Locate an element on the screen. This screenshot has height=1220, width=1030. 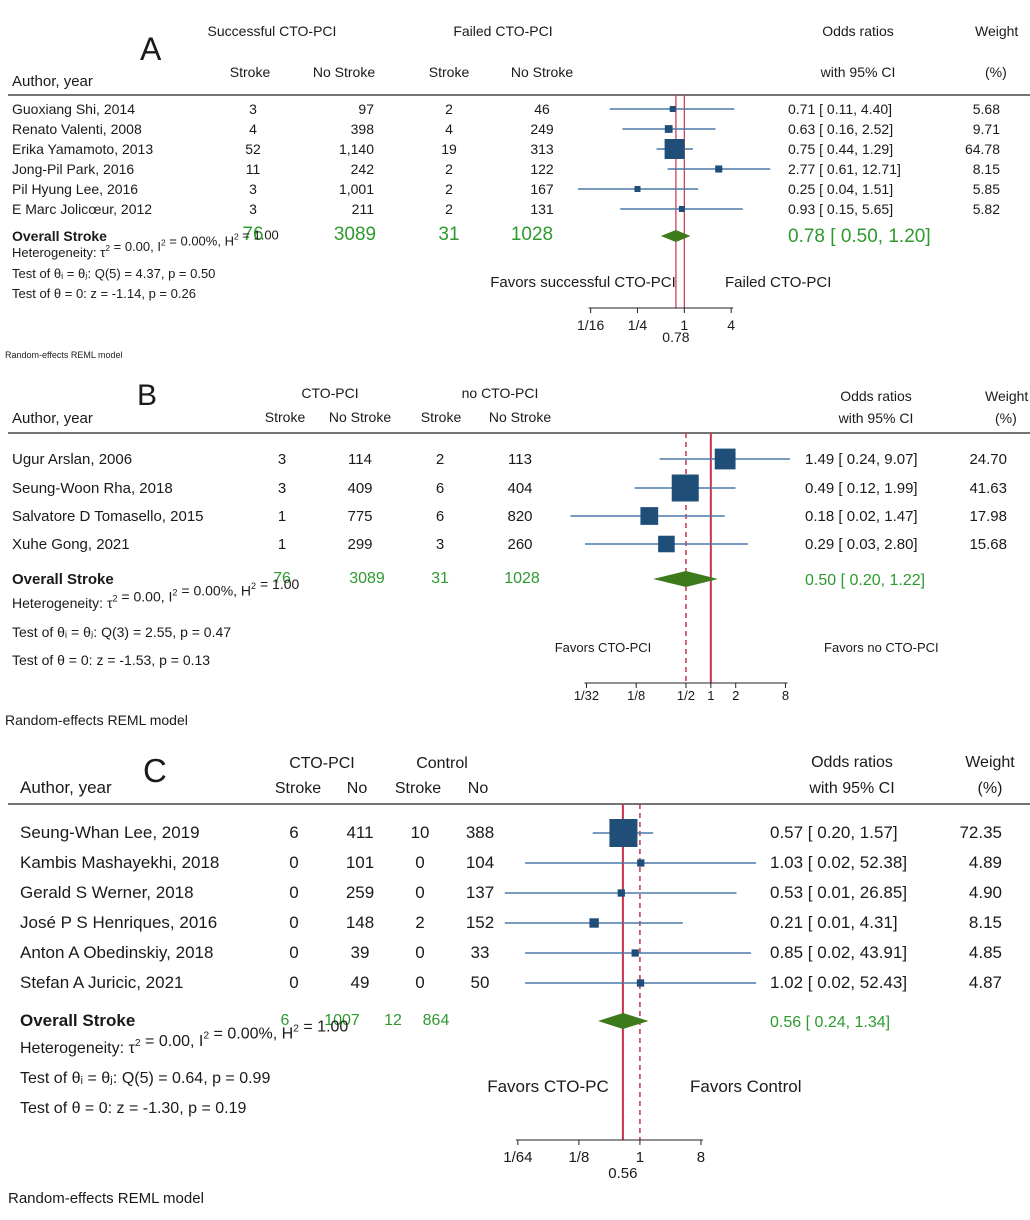
study-count: 1 is located at coordinates (282, 544).